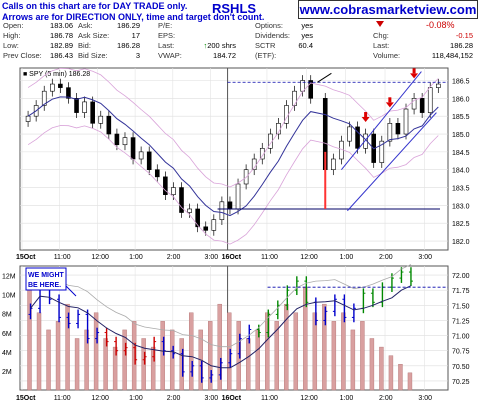  What do you see at coordinates (388, 9) in the screenshot?
I see `website-link: www.cobrasmarketview.com` at bounding box center [388, 9].